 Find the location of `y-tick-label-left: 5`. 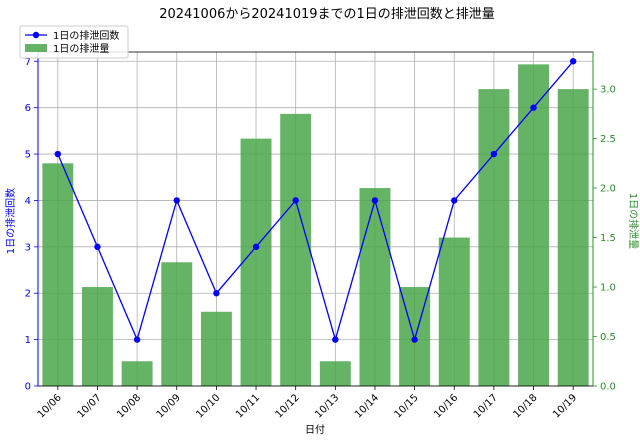

y-tick-label-left: 5 is located at coordinates (28, 155).